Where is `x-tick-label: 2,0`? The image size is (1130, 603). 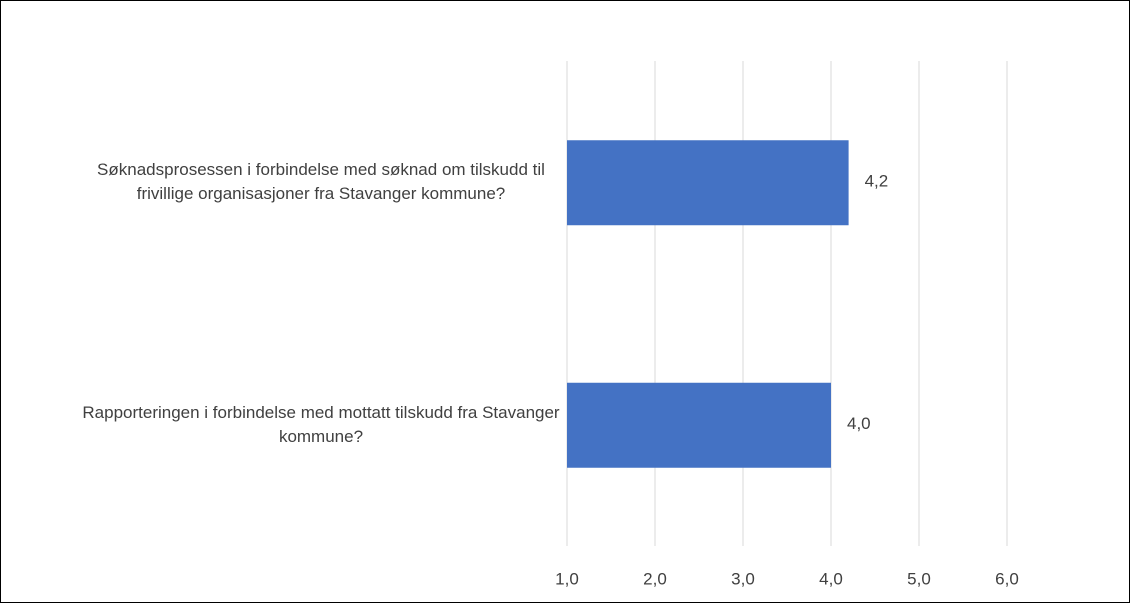
x-tick-label: 2,0 is located at coordinates (655, 578).